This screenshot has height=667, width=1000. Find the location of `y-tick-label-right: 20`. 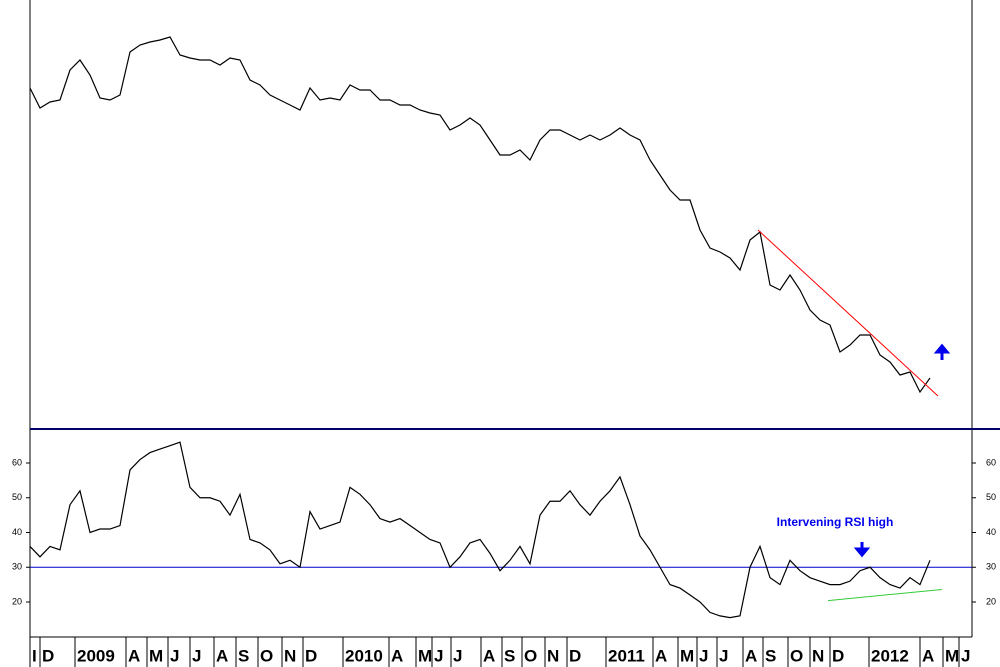

y-tick-label-right: 20 is located at coordinates (991, 601).